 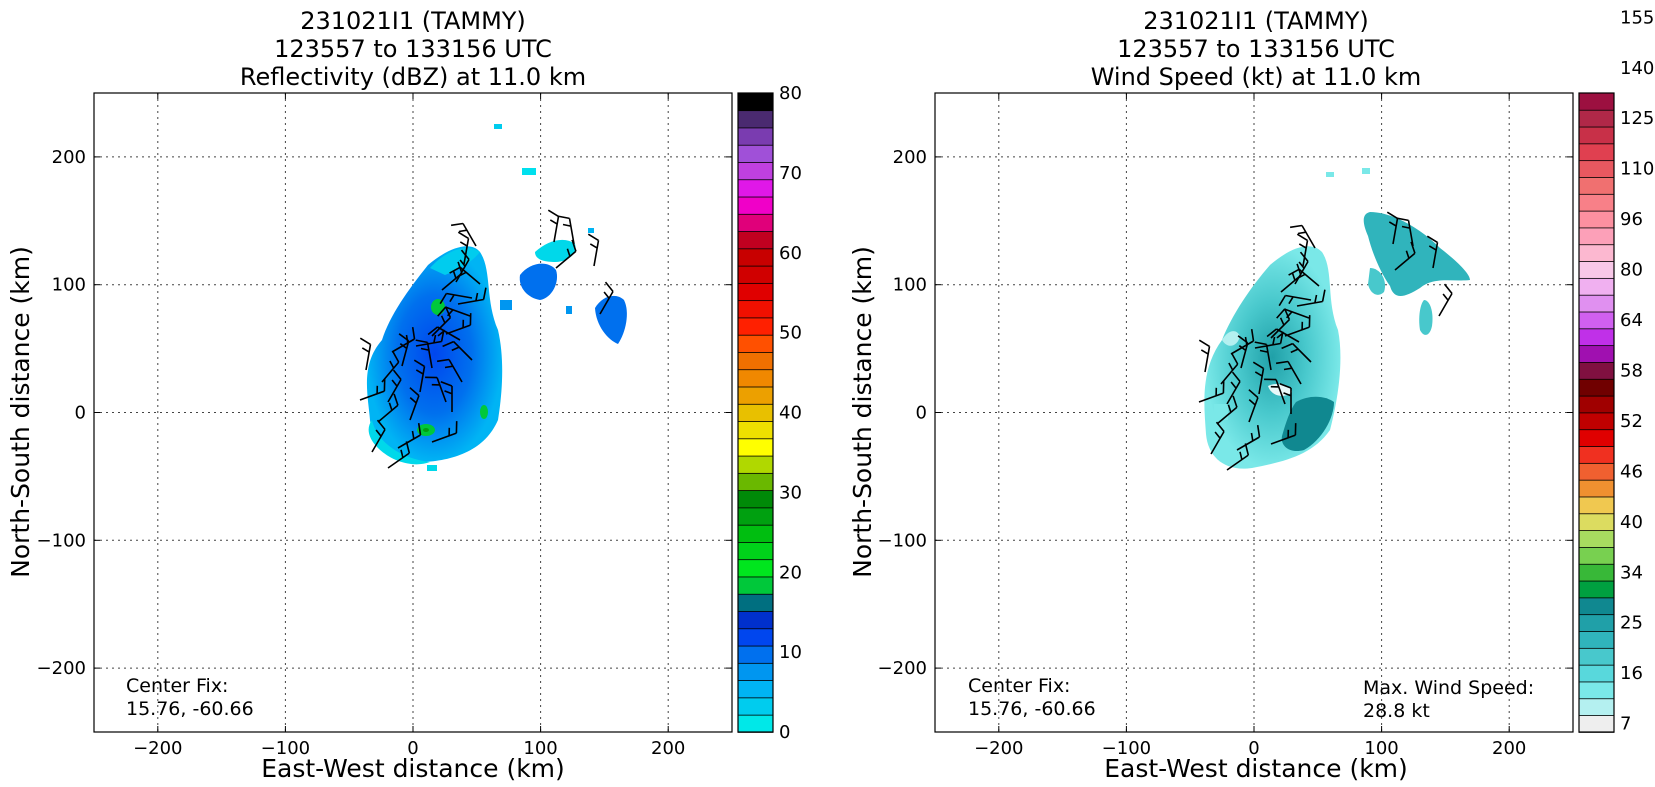 I want to click on wind-colorbar-tick-label: 140, so click(x=1637, y=68).